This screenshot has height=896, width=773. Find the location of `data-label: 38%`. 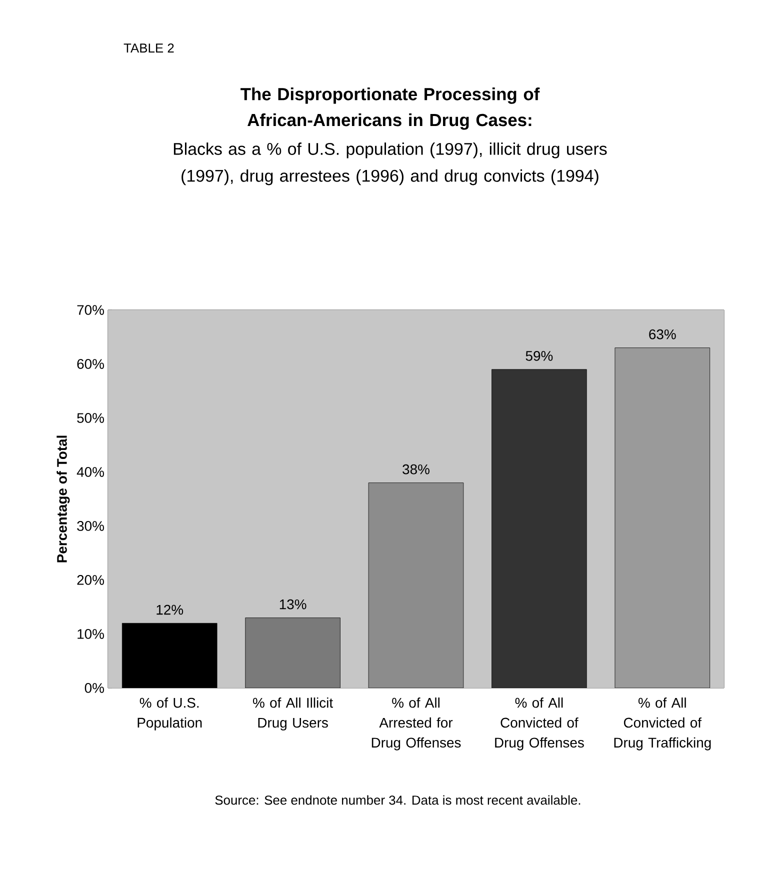

data-label: 38% is located at coordinates (416, 469).